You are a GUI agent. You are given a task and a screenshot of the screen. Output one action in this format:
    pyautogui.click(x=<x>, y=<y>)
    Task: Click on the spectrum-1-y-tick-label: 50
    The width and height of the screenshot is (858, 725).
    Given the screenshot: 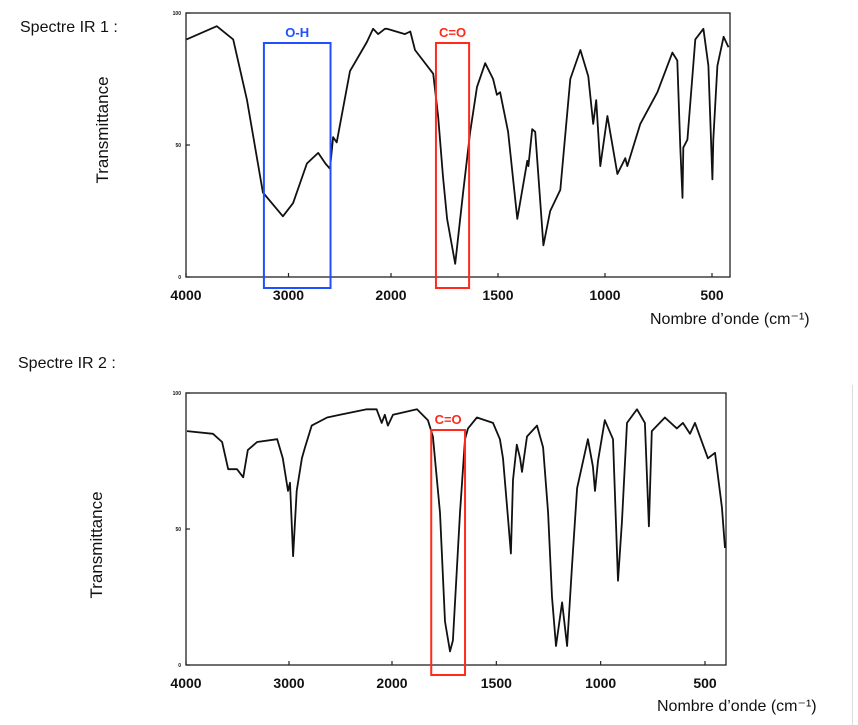 What is the action you would take?
    pyautogui.click(x=178, y=146)
    